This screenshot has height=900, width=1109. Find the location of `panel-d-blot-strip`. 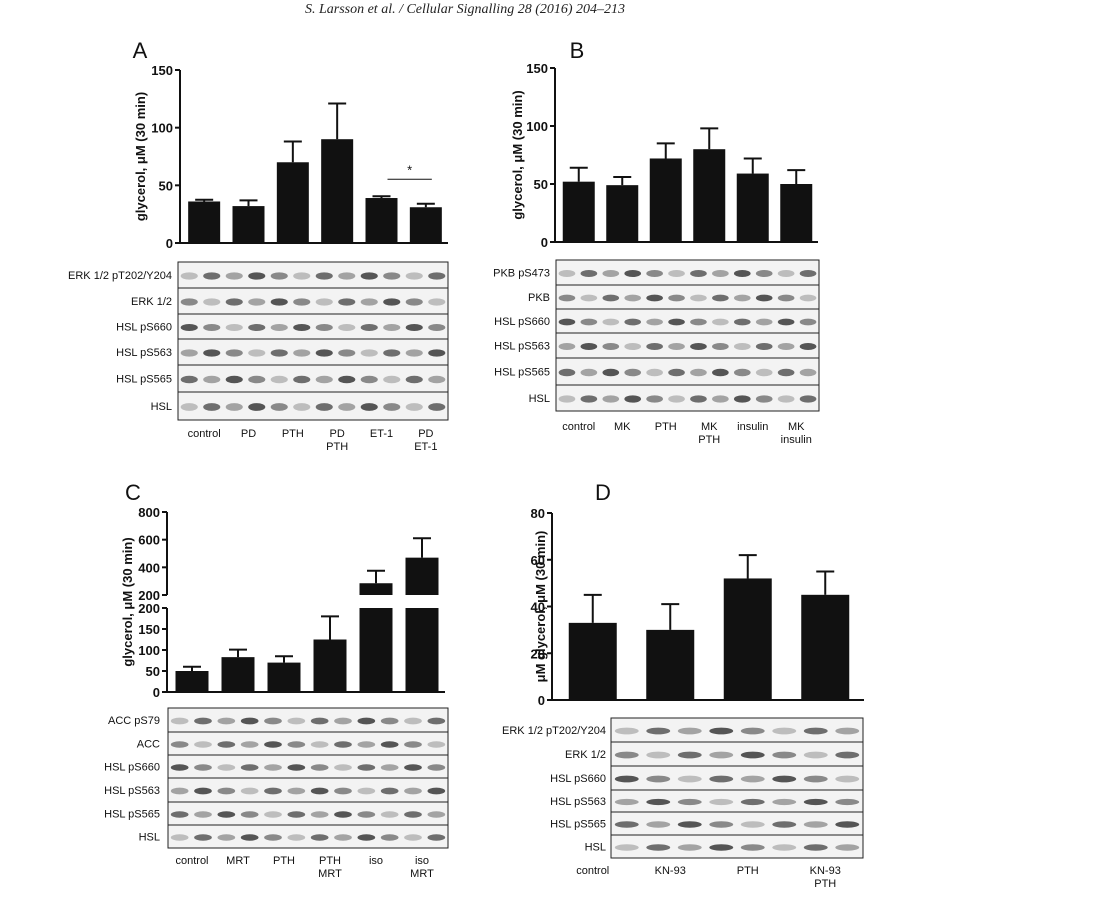

panel-d-blot-strip is located at coordinates (737, 846).